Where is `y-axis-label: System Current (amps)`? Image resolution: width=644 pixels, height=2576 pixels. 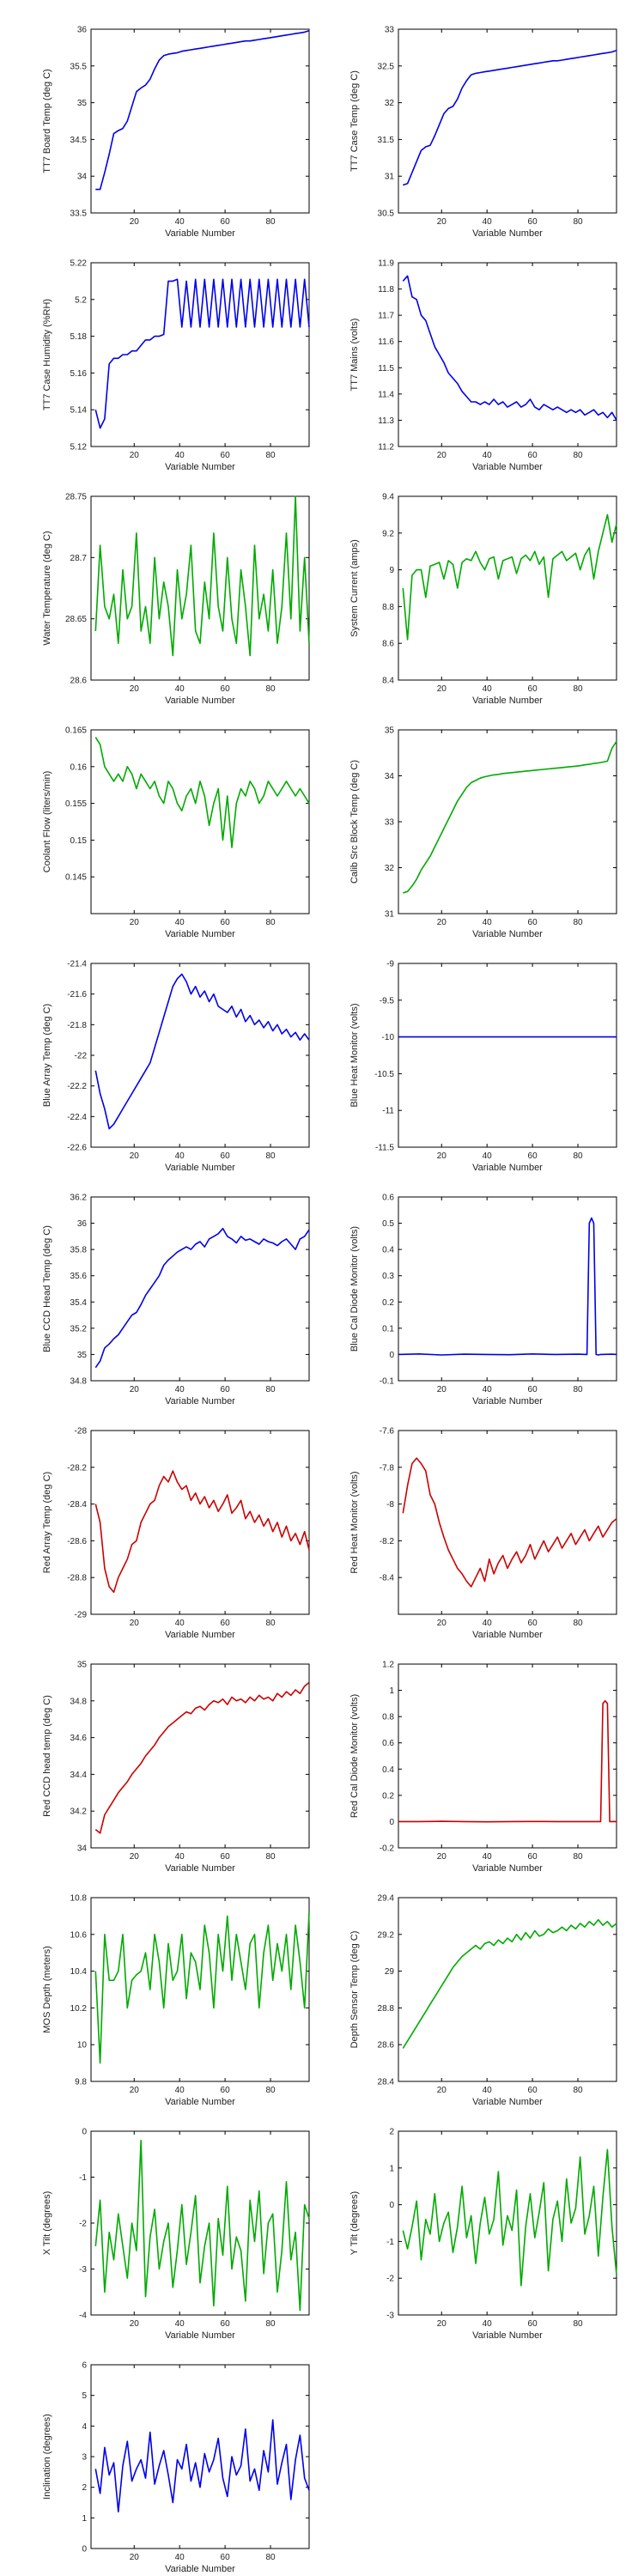 y-axis-label: System Current (amps) is located at coordinates (355, 588).